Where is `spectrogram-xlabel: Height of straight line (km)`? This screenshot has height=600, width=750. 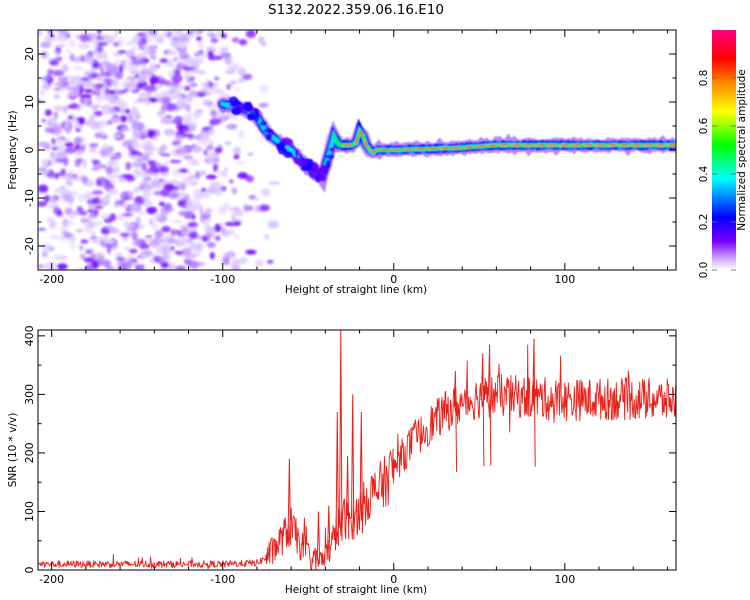
spectrogram-xlabel: Height of straight line (km) is located at coordinates (356, 290).